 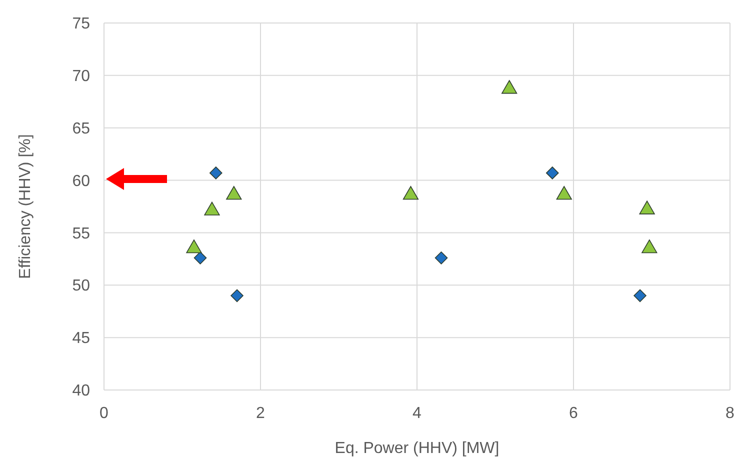 I want to click on y-tick-label: 55, so click(x=81, y=233).